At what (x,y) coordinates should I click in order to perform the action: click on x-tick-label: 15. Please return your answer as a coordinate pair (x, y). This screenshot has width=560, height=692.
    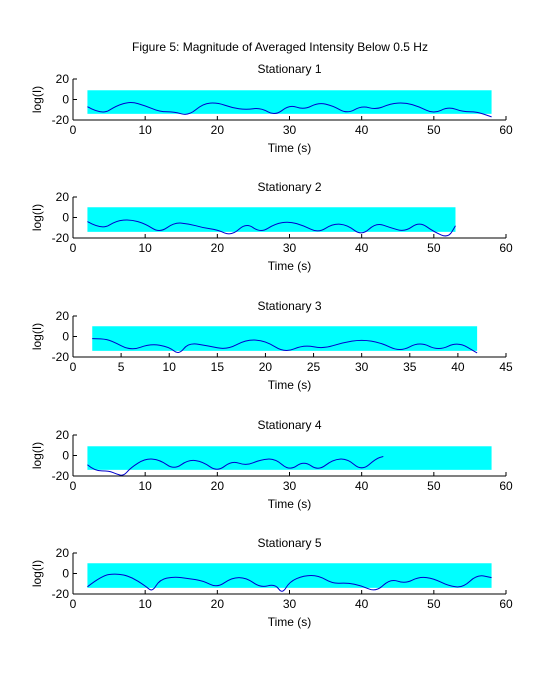
    Looking at the image, I should click on (218, 367).